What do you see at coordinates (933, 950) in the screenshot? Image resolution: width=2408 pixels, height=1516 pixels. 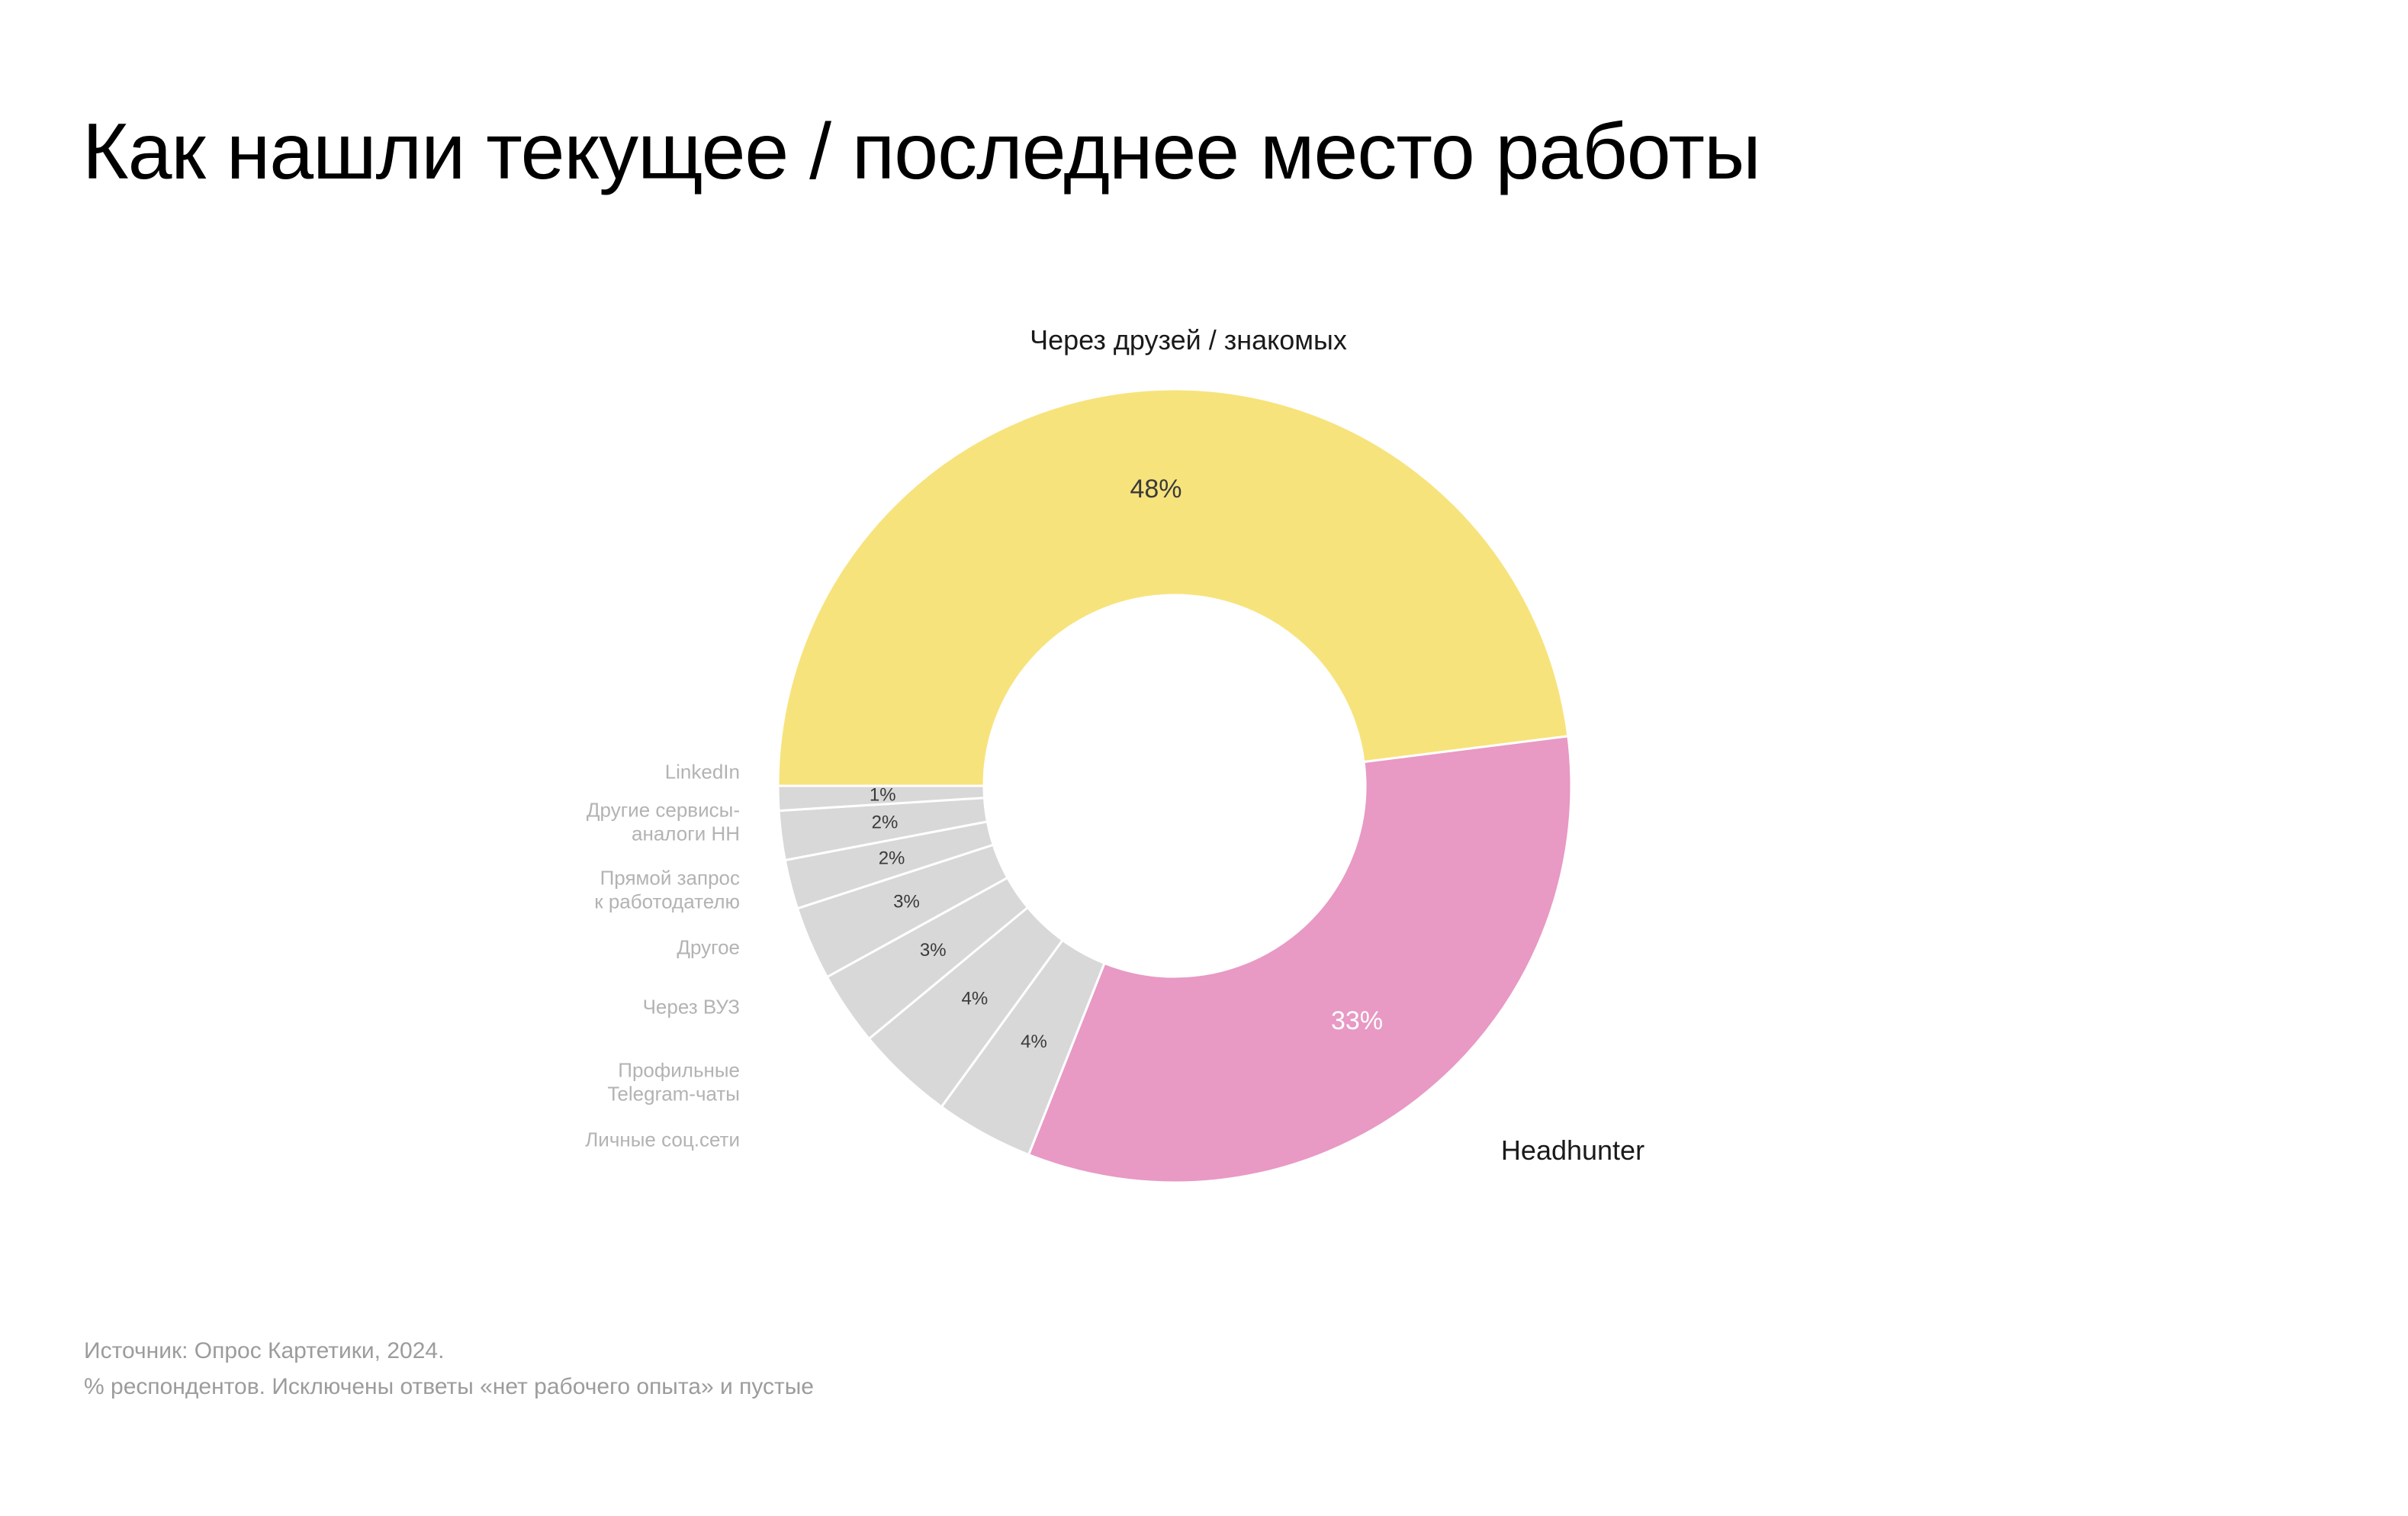 I see `value-label-4: 3%` at bounding box center [933, 950].